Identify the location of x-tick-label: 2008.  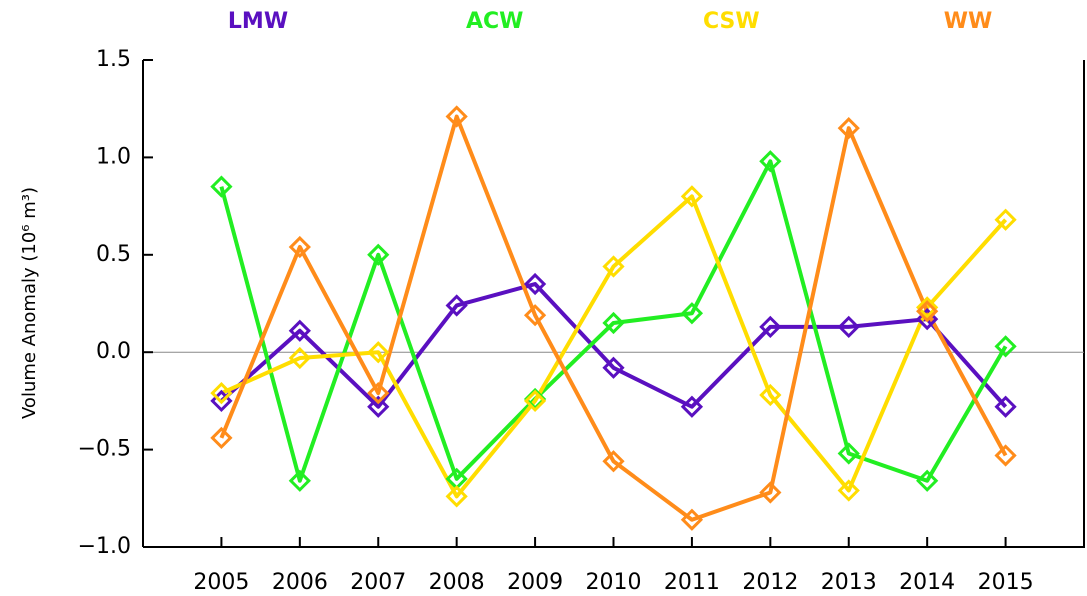
(457, 582).